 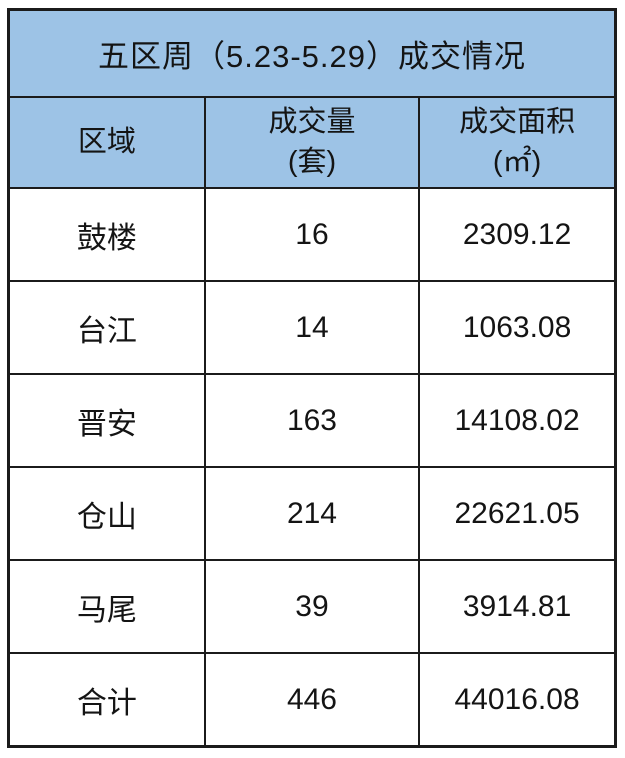 What do you see at coordinates (312, 122) in the screenshot?
I see `column-header-volume-label: 成交量` at bounding box center [312, 122].